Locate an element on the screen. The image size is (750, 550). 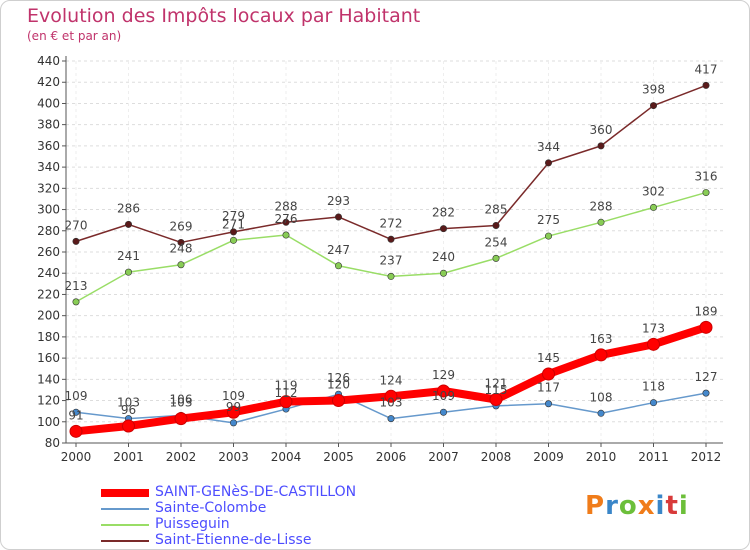
y-tick-label: 320 is located at coordinates (48, 188).